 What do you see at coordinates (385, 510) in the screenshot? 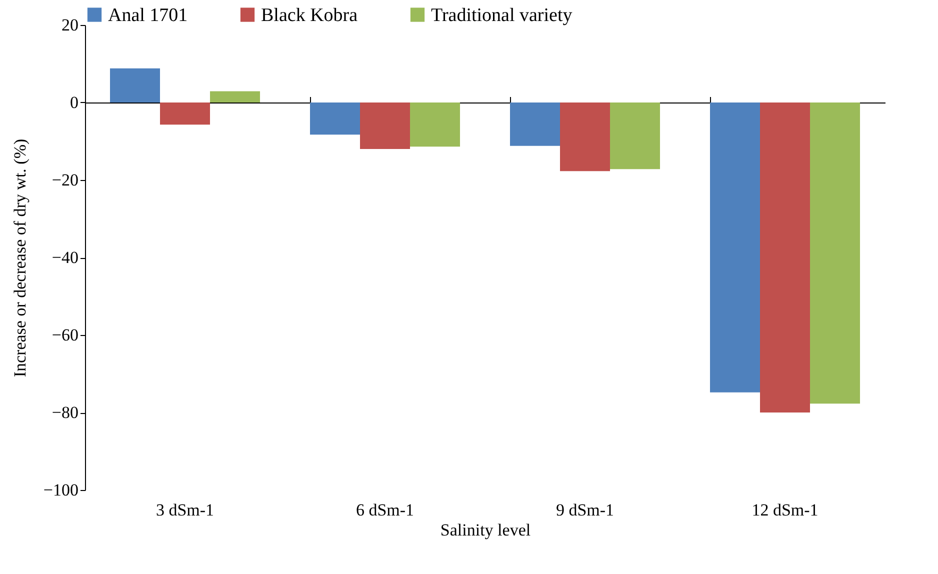
I see `x-tick-label: 6 dSm-1` at bounding box center [385, 510].